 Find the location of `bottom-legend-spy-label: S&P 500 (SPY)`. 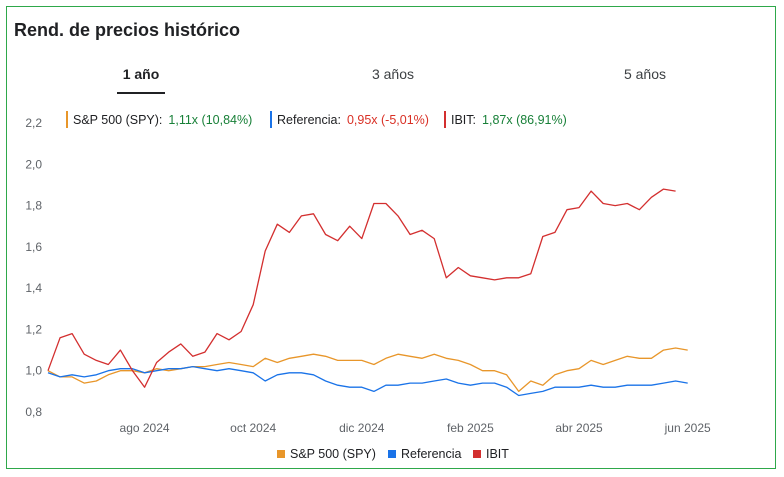

bottom-legend-spy-label: S&P 500 (SPY) is located at coordinates (333, 454).